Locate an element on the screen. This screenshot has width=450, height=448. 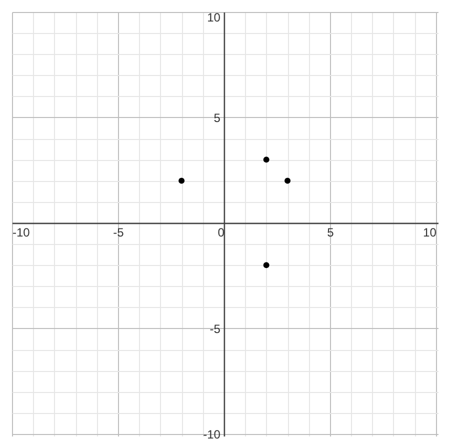
x-tick-label: -10 is located at coordinates (21, 232).